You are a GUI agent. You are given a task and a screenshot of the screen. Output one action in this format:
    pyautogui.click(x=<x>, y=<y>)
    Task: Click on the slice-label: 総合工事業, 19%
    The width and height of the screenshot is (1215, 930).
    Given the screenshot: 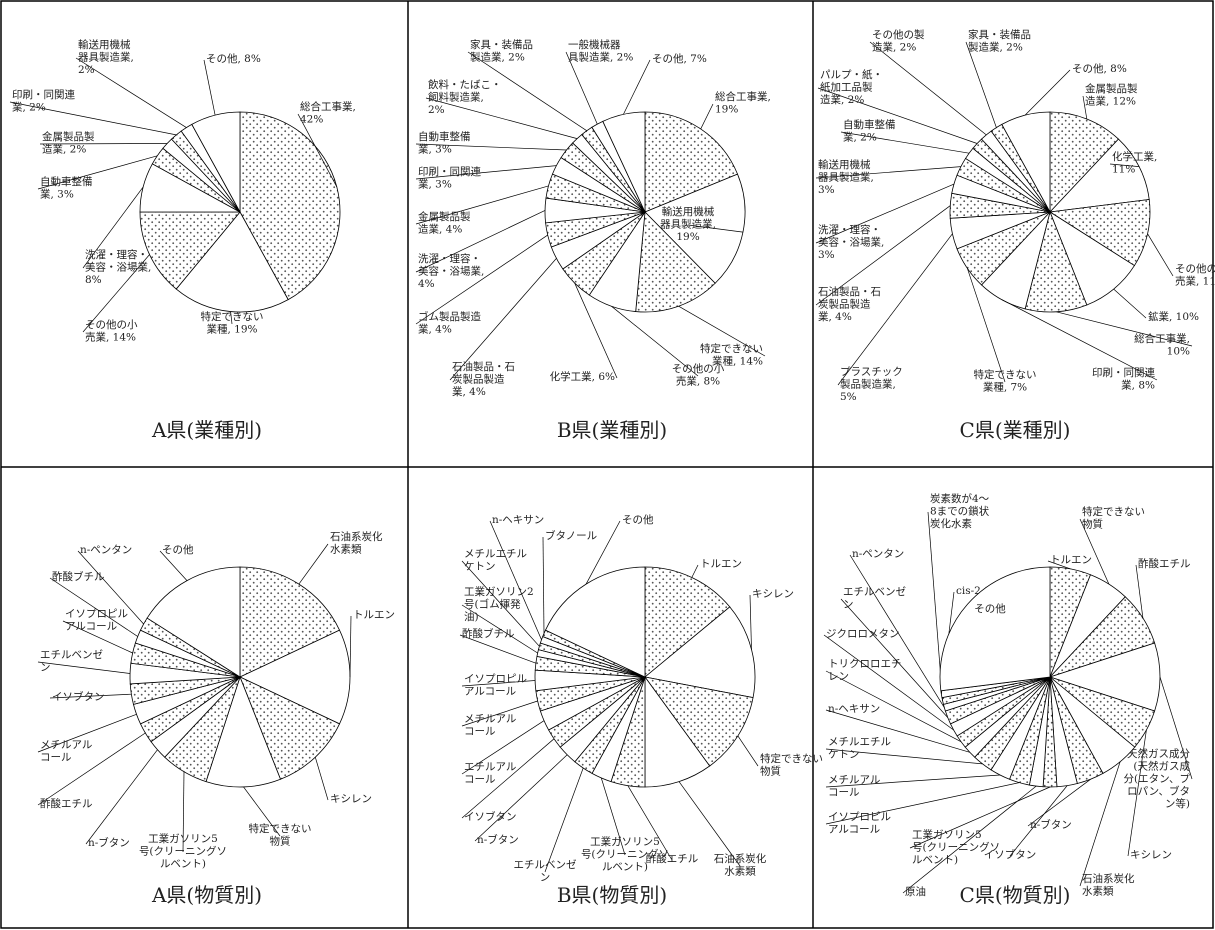 What is the action you would take?
    pyautogui.click(x=743, y=103)
    